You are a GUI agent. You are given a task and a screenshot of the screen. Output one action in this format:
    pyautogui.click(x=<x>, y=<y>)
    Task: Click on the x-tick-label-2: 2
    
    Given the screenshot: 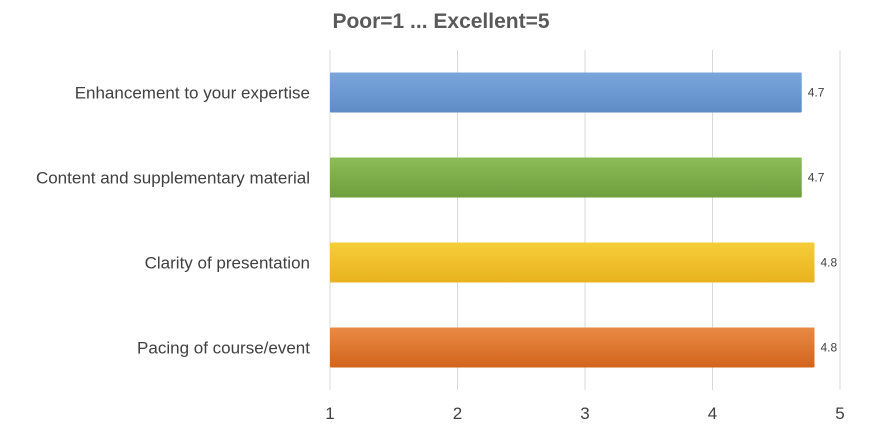 What is the action you would take?
    pyautogui.click(x=457, y=413)
    